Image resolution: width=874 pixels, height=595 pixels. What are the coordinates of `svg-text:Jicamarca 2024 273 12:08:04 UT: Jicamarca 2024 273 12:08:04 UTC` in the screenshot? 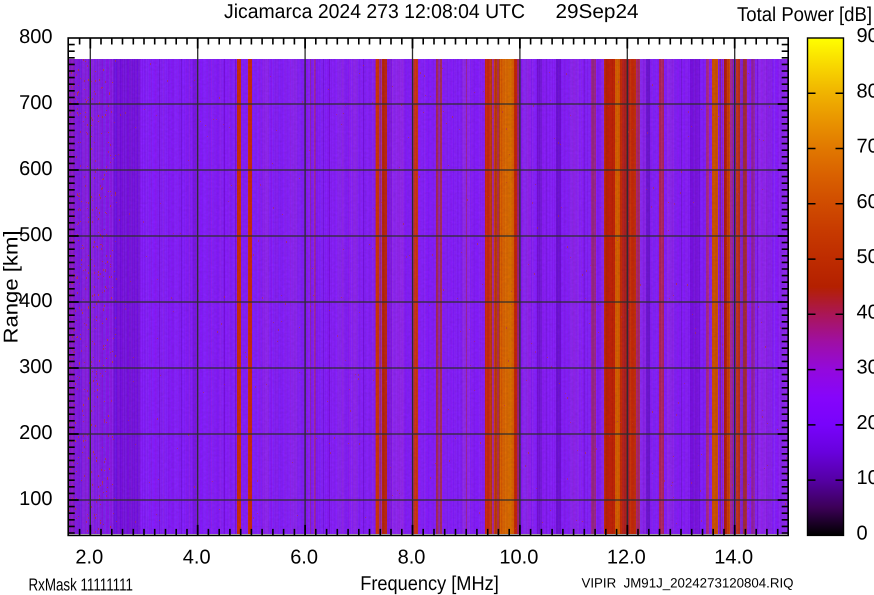 It's located at (374, 12).